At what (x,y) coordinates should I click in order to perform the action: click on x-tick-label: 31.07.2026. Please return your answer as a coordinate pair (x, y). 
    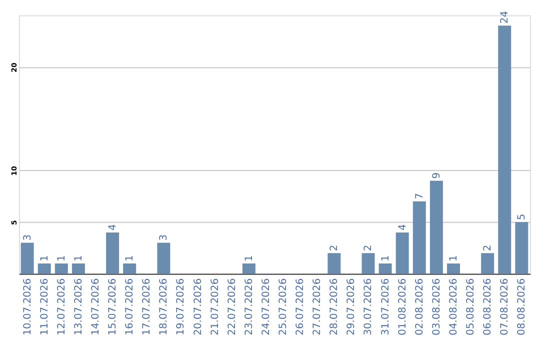
    Looking at the image, I should click on (386, 307).